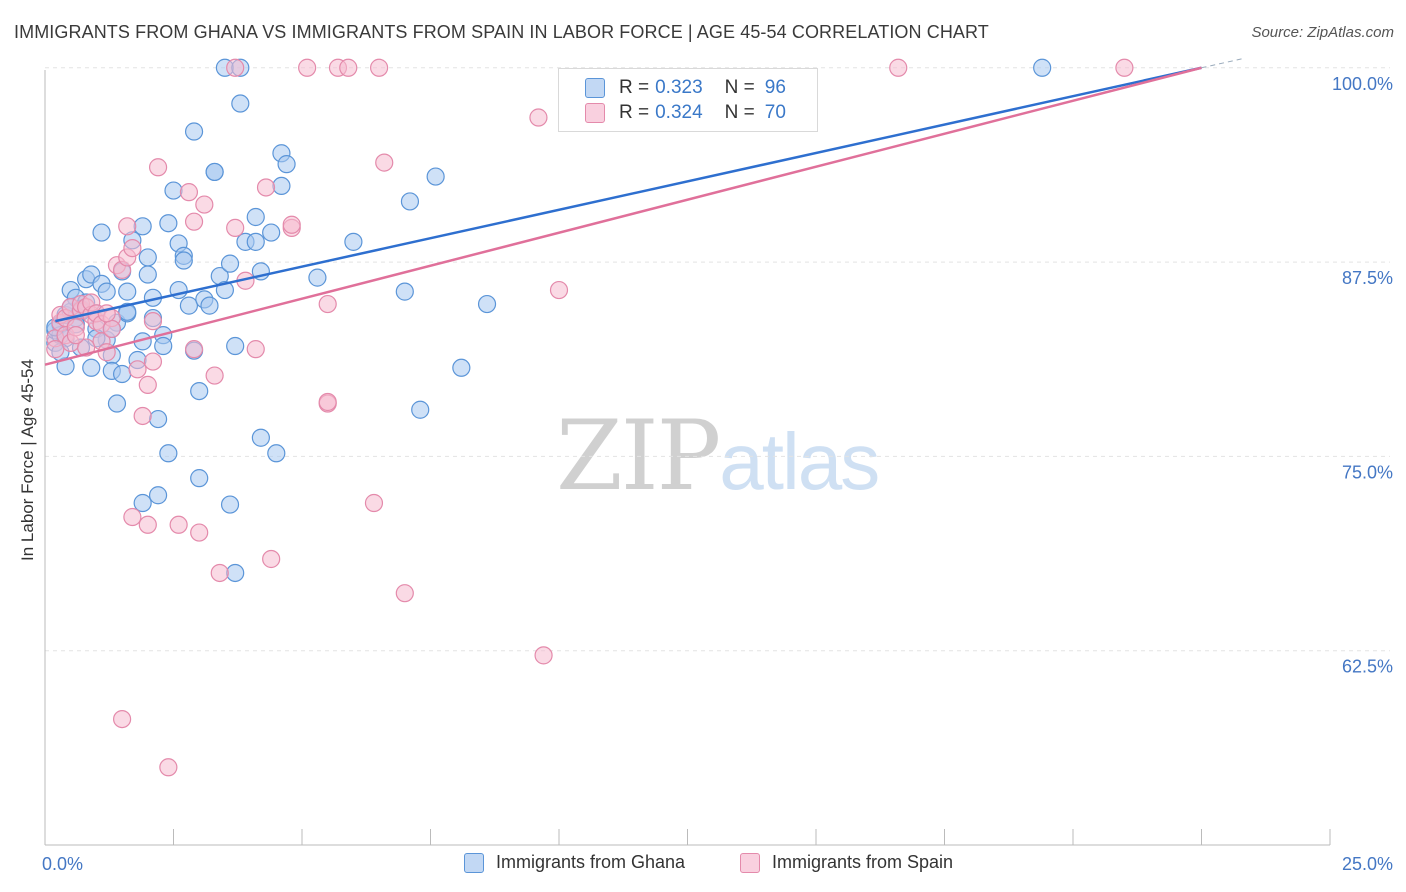 Image resolution: width=1406 pixels, height=892 pixels. I want to click on bottom-legend-spain: Immigrants from Spain, so click(846, 862).